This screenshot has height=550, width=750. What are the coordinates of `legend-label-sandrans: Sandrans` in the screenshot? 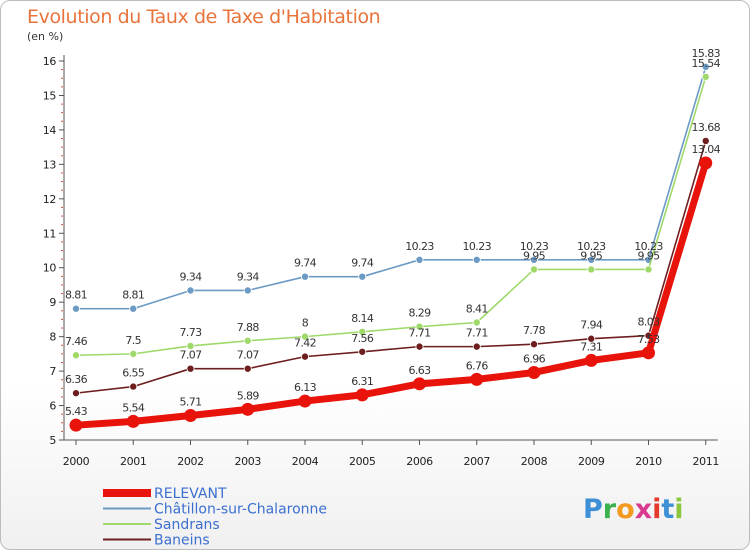 It's located at (187, 525).